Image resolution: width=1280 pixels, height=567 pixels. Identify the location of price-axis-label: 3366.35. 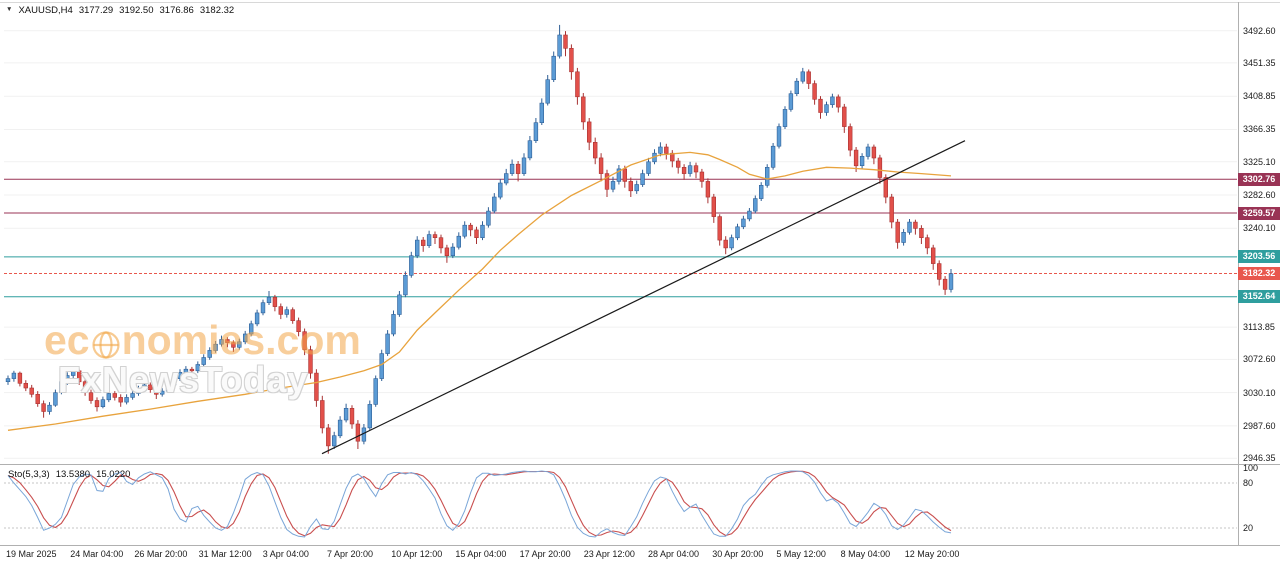
(1259, 129).